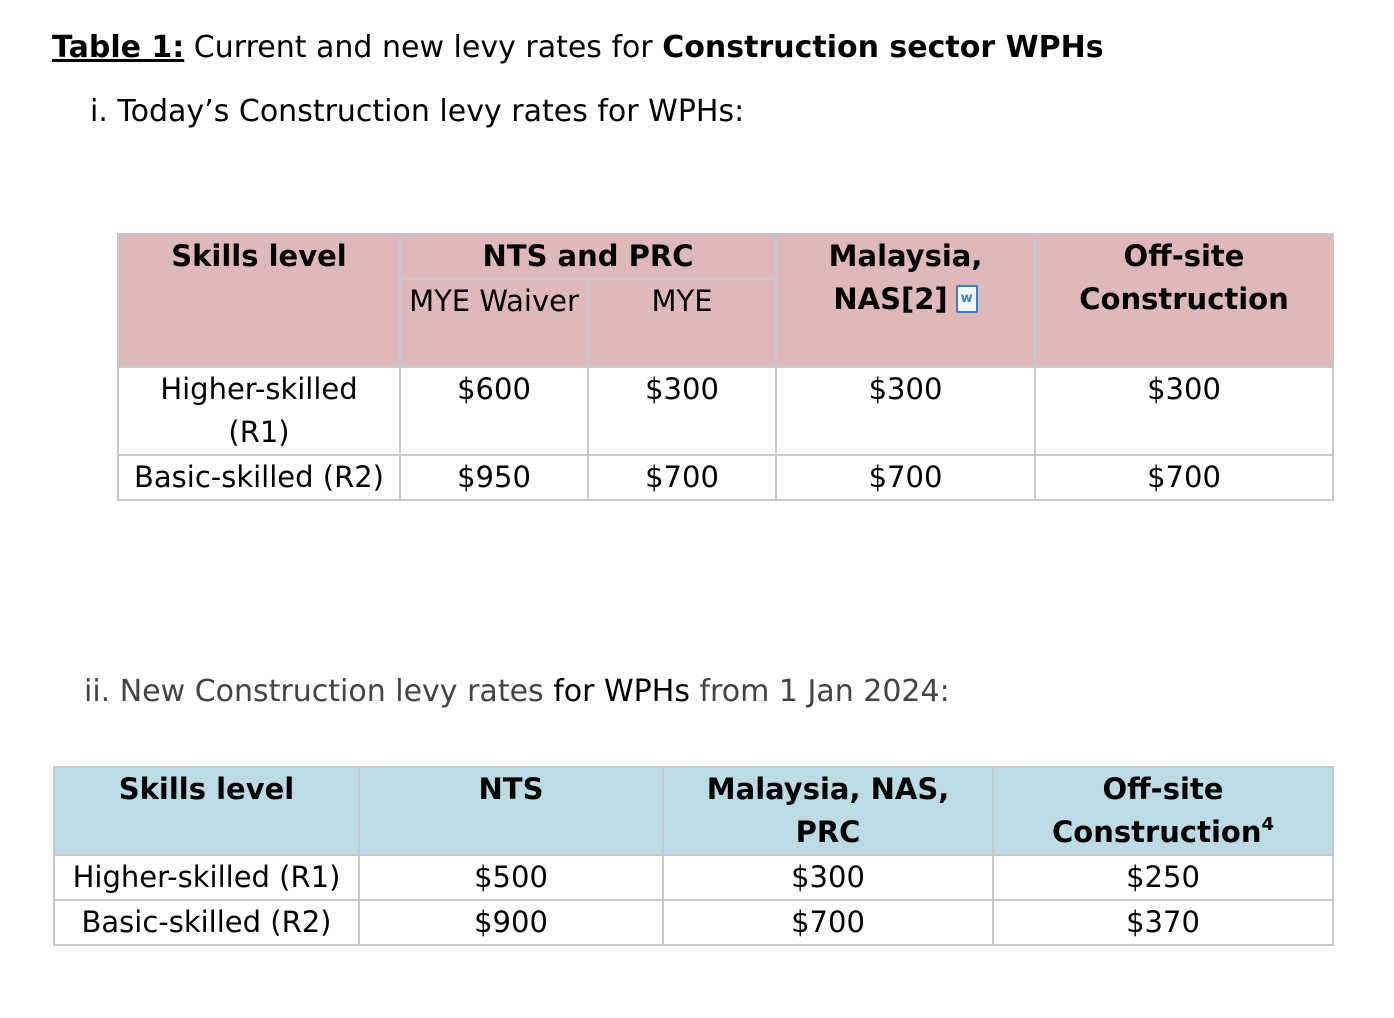 This screenshot has height=1018, width=1394. I want to click on t1-r1-skill: Higher-skilled (R1), so click(259, 411).